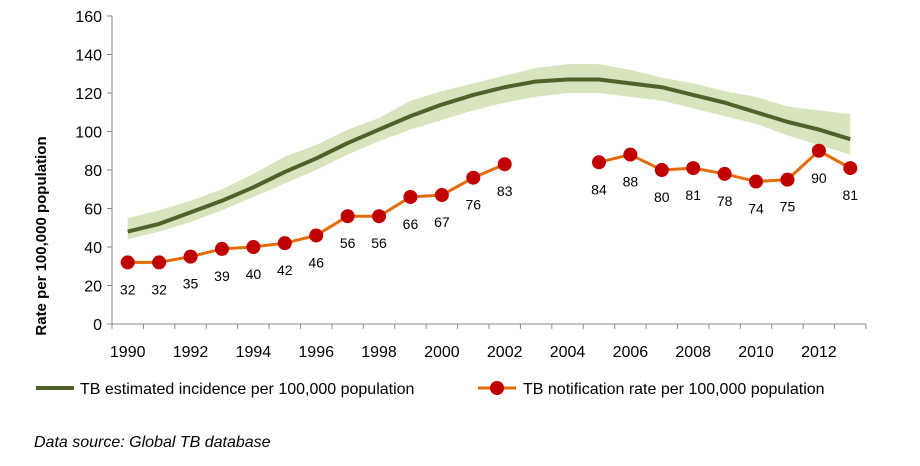 The width and height of the screenshot is (920, 466). What do you see at coordinates (88, 94) in the screenshot?
I see `y-tick-label: 120` at bounding box center [88, 94].